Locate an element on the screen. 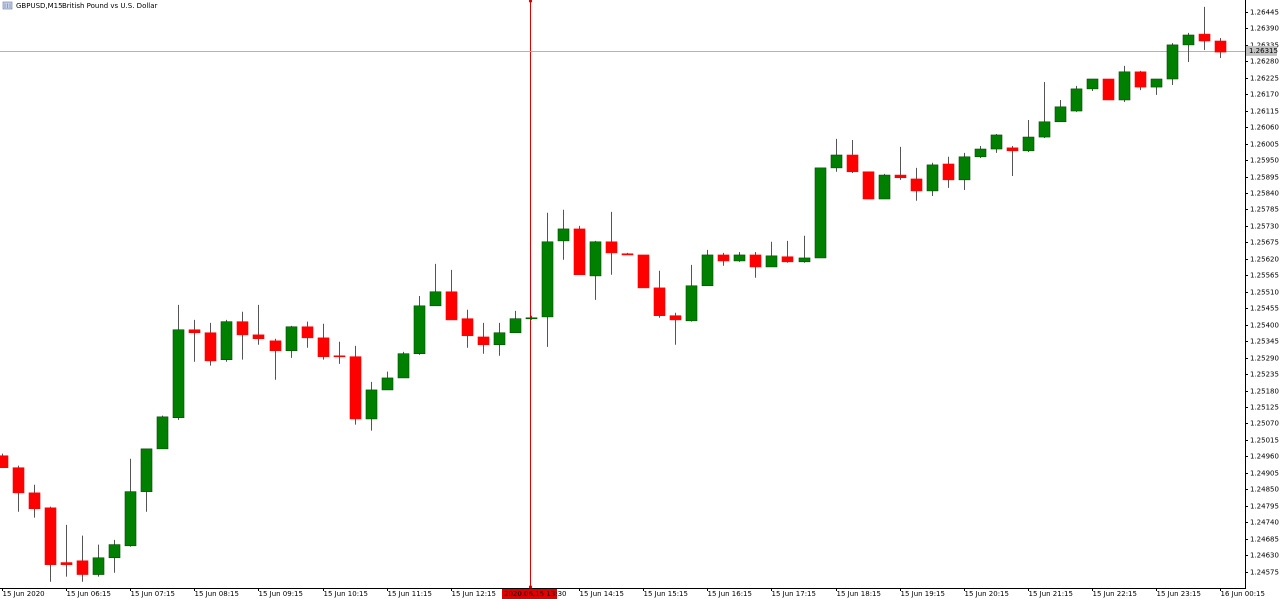  y-tick-label: 1.25015 is located at coordinates (1264, 441).